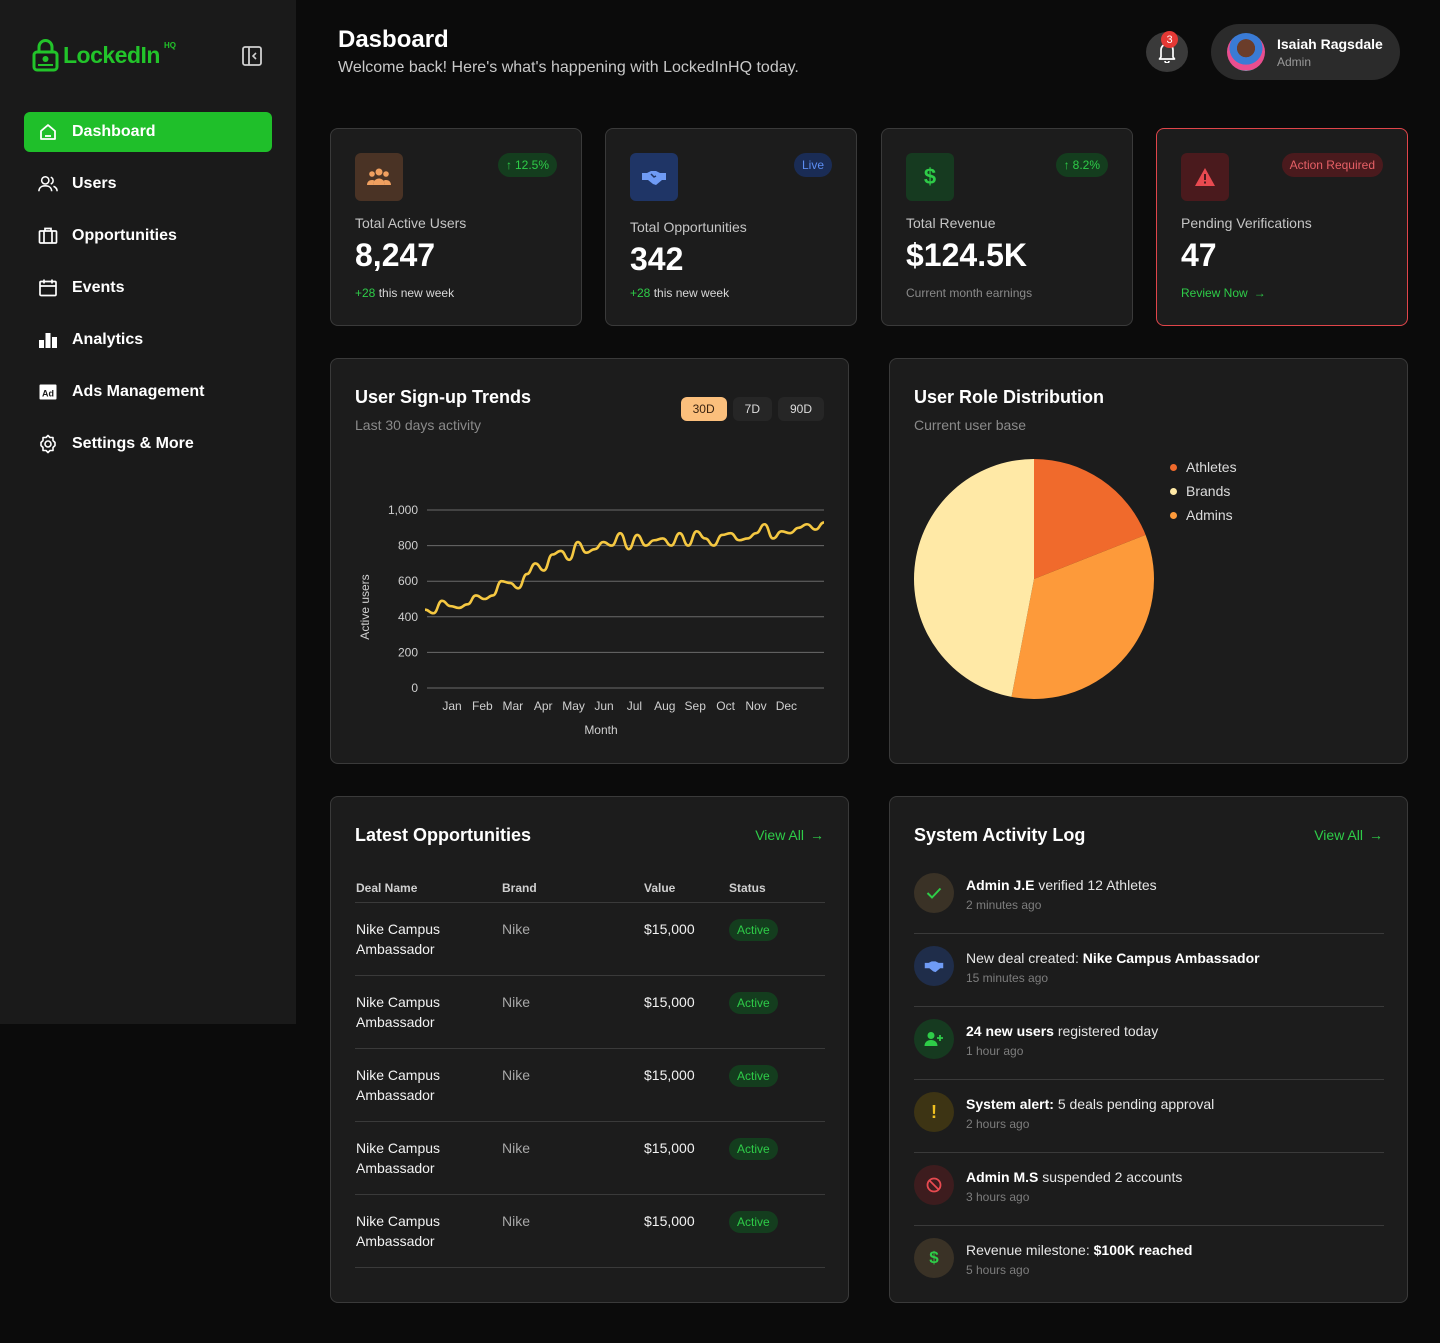  What do you see at coordinates (725, 706) in the screenshot?
I see `x-tick-label: Oct` at bounding box center [725, 706].